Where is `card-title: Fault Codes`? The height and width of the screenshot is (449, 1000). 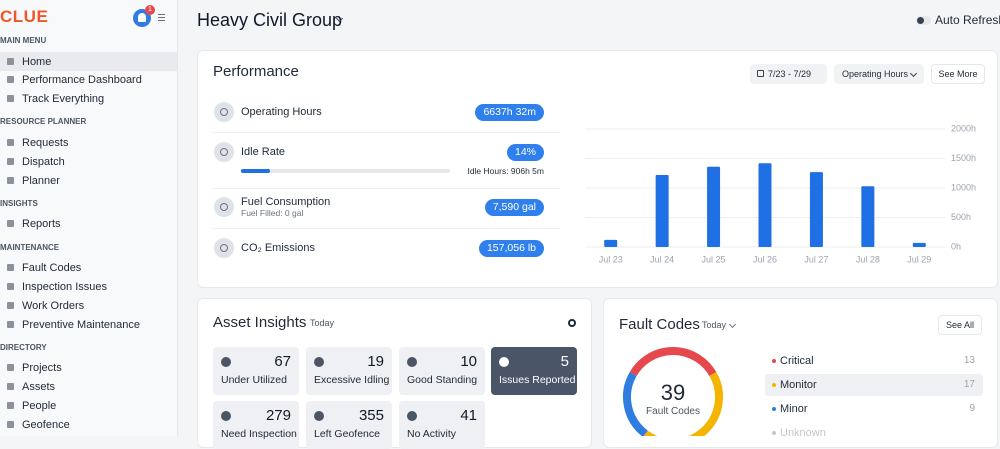
card-title: Fault Codes is located at coordinates (659, 324).